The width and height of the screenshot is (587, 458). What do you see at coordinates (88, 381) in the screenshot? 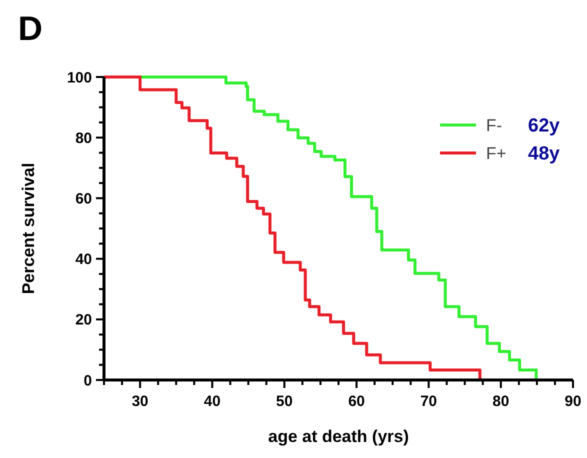
I see `y-tick-label: 0` at bounding box center [88, 381].